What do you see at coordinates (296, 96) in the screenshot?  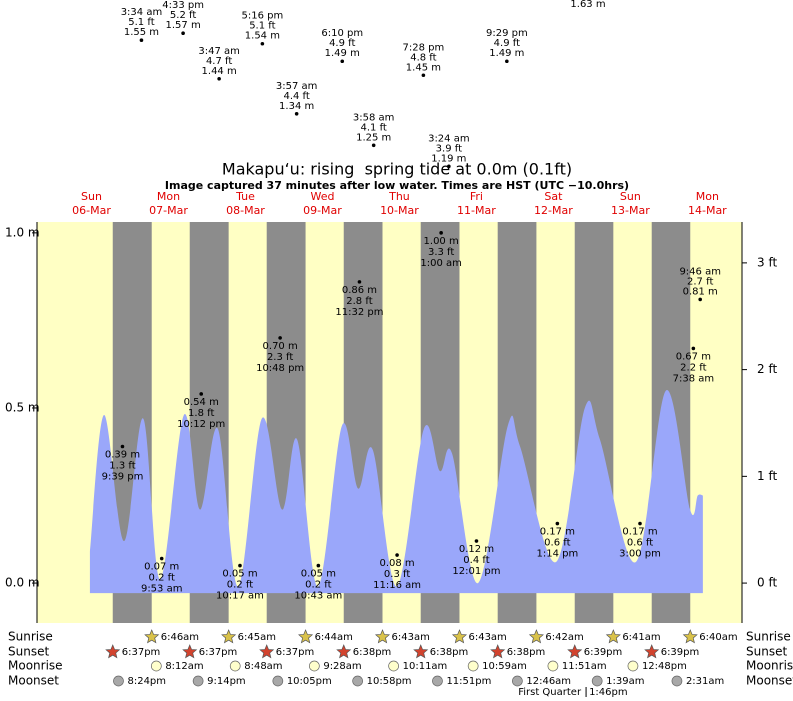 I see `extreme-label: 4.4 ft` at bounding box center [296, 96].